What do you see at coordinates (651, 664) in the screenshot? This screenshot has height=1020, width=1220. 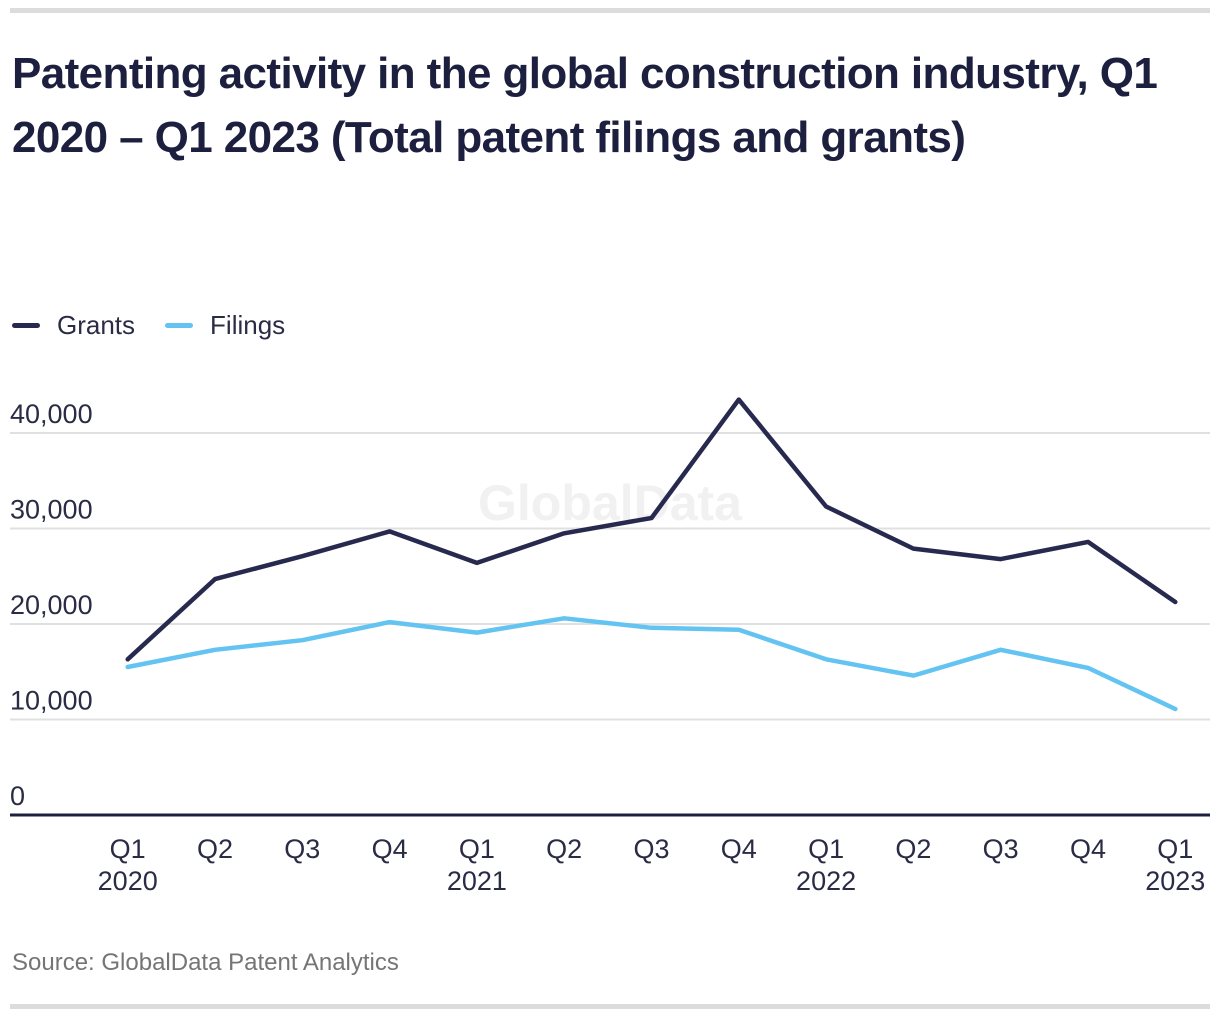 I see `series-line-filings` at bounding box center [651, 664].